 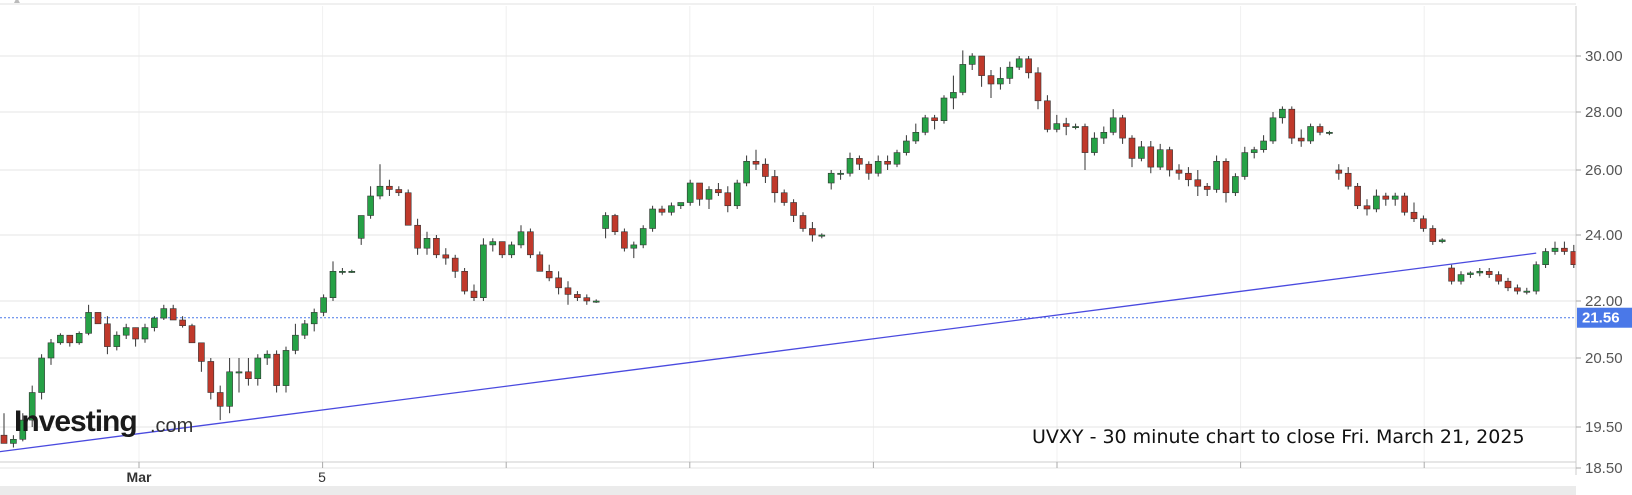 I want to click on y-axis-panel, so click(x=1604, y=237).